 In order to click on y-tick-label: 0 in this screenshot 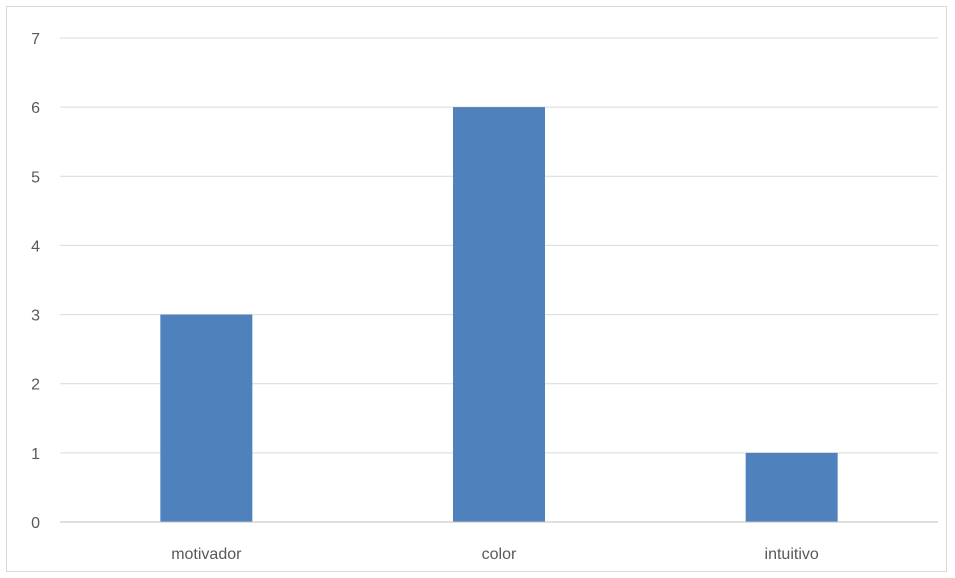, I will do `click(35, 523)`.